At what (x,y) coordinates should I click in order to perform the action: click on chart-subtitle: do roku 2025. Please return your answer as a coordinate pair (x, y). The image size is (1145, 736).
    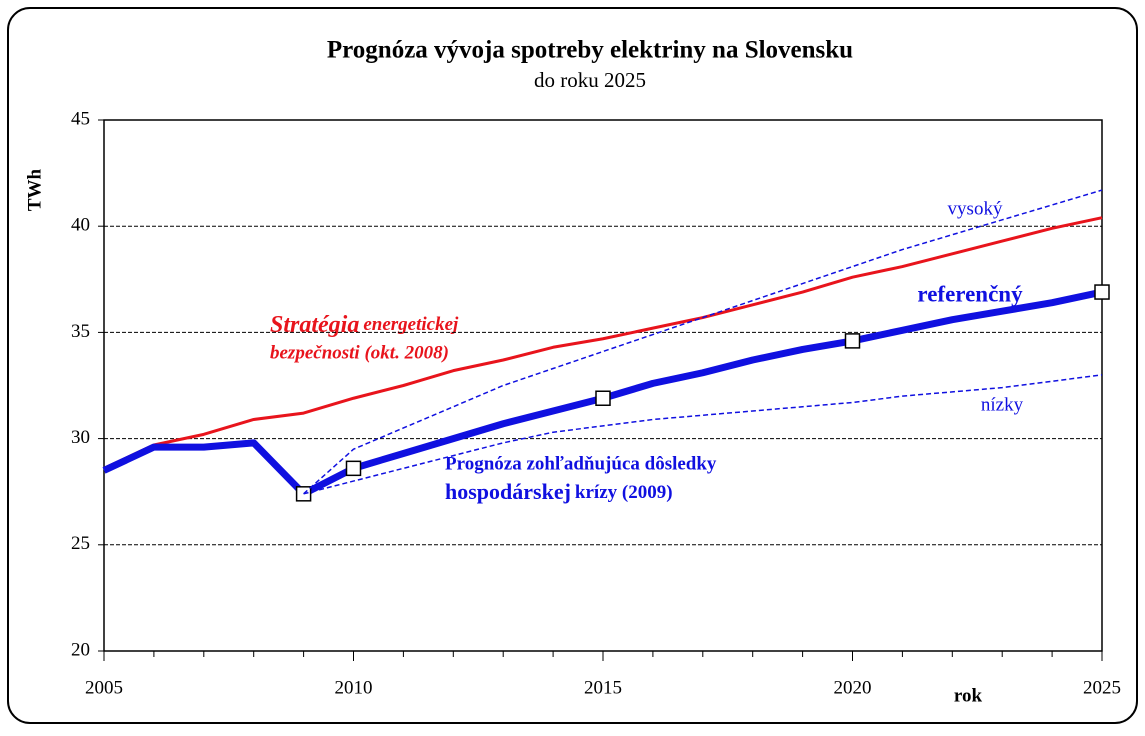
    Looking at the image, I should click on (590, 80).